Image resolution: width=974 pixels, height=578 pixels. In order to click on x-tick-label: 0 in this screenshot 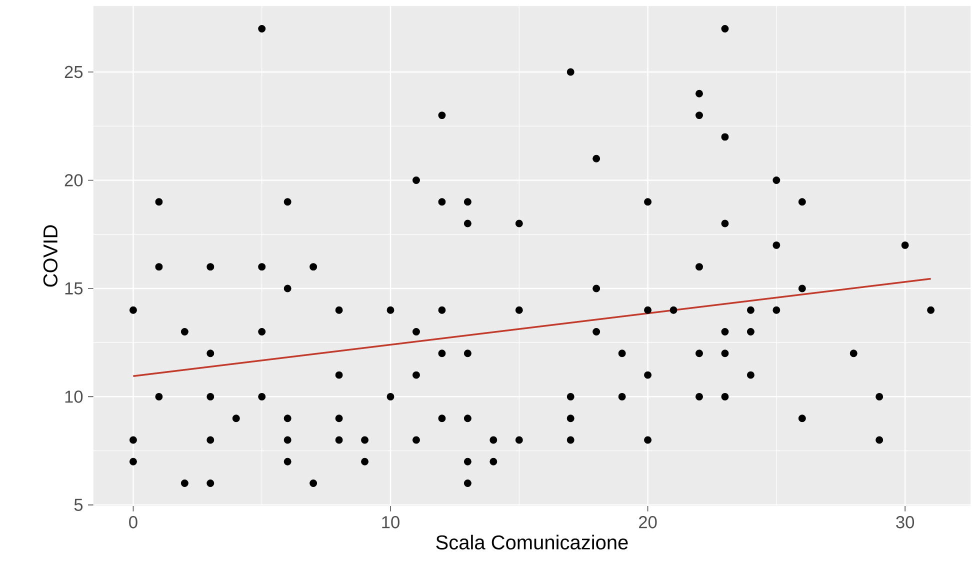, I will do `click(133, 522)`.